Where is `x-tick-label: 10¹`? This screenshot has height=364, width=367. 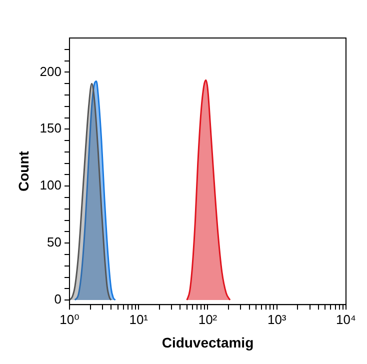
x-tick-label: 10¹ is located at coordinates (139, 319).